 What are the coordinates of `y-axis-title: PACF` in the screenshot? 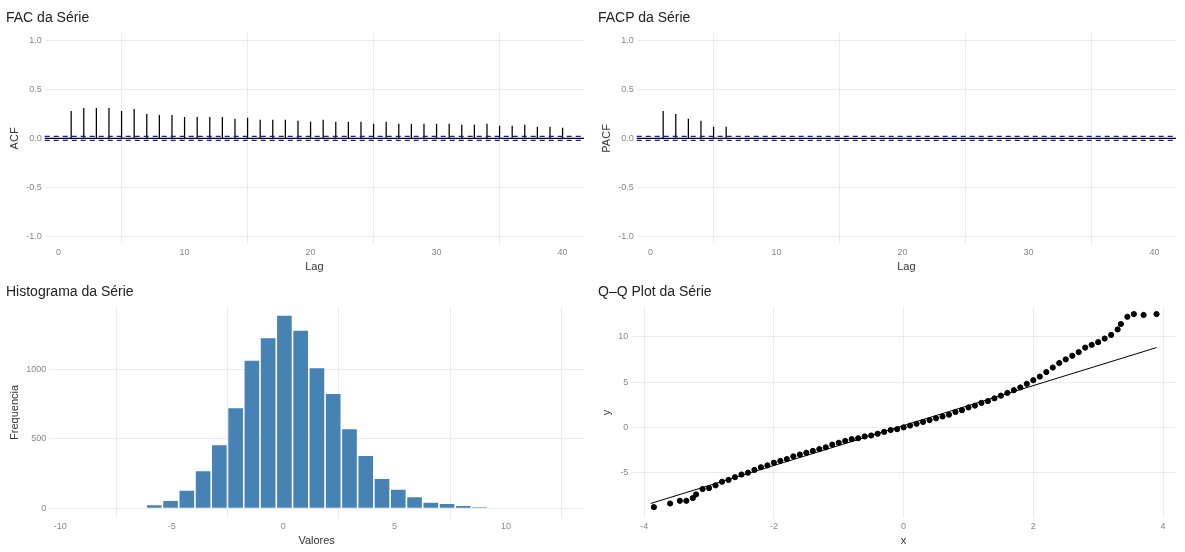 It's located at (605, 138).